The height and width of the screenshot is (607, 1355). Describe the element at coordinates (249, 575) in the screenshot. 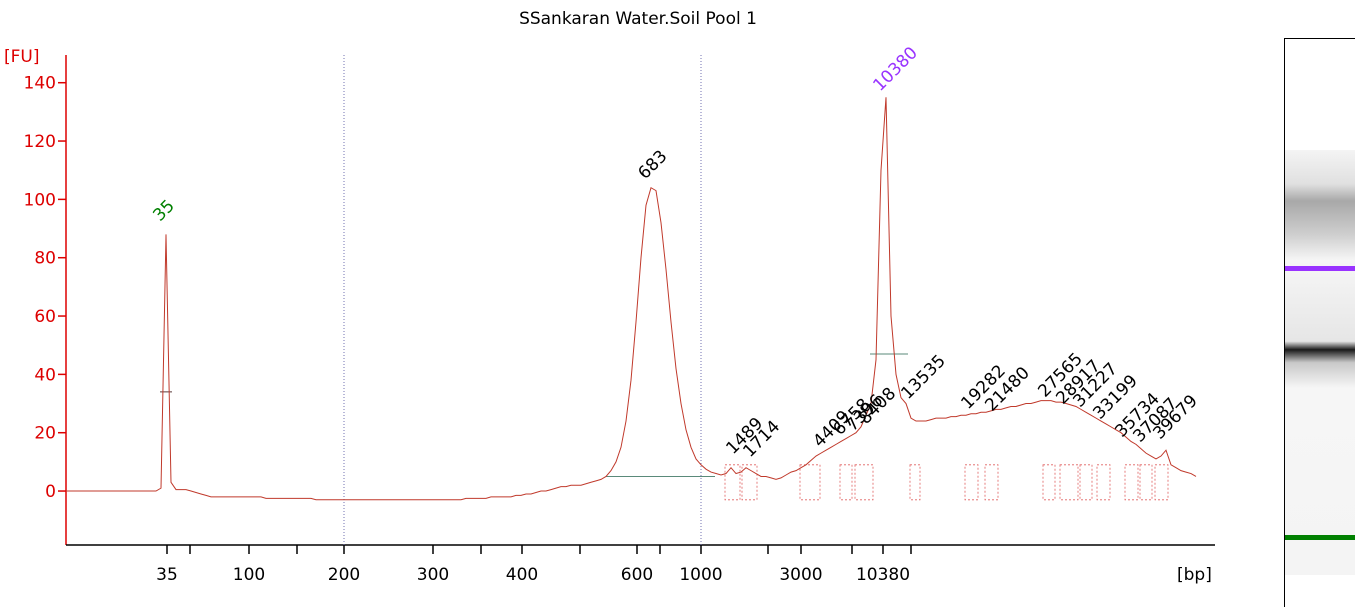

I see `x-tick-label: 100` at that location.